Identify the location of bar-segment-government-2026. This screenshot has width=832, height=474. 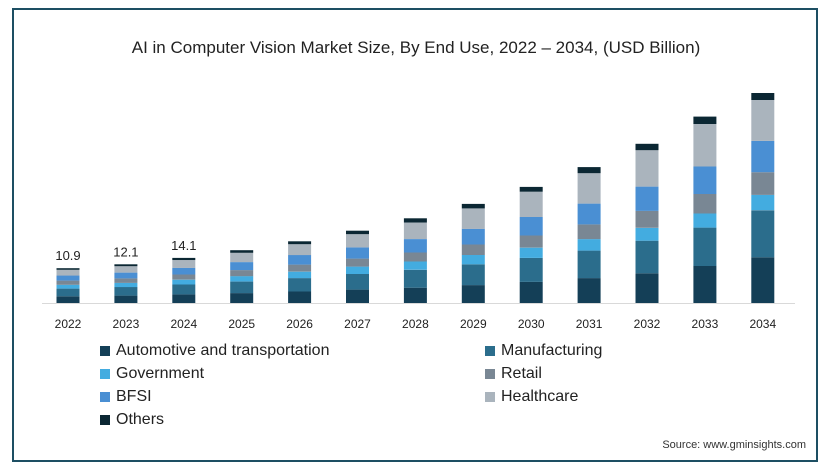
(300, 275).